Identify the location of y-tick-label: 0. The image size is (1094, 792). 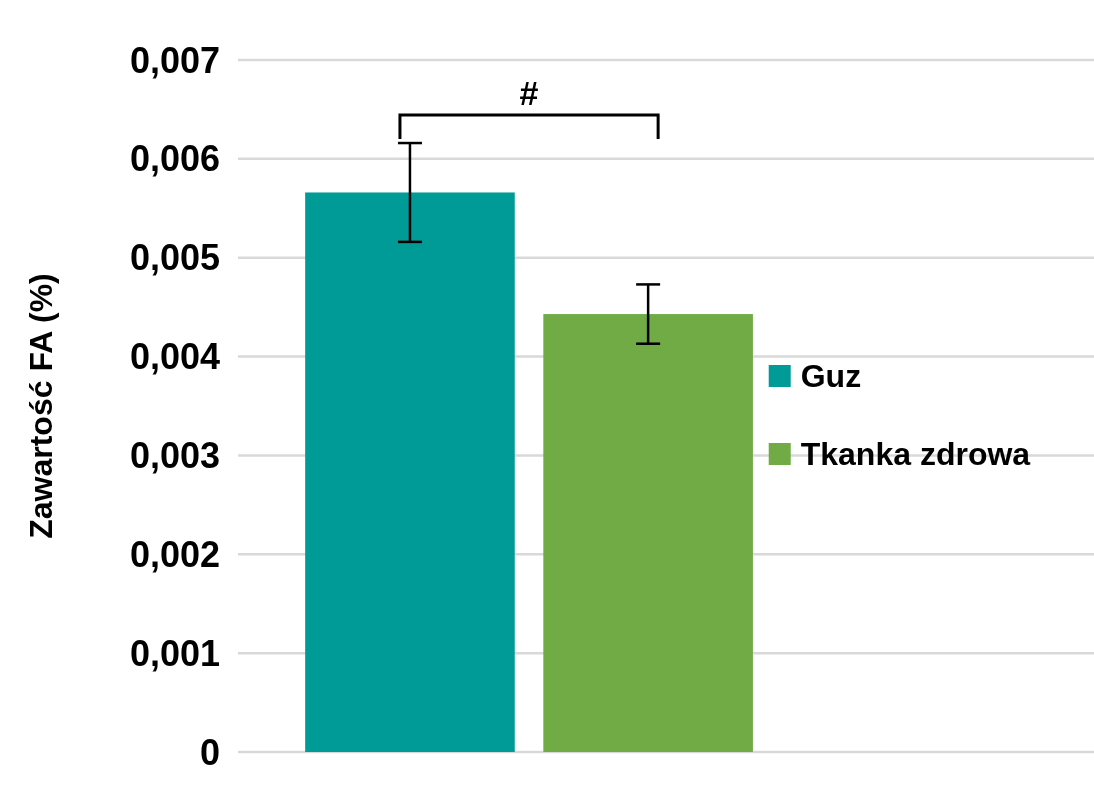
(209, 752).